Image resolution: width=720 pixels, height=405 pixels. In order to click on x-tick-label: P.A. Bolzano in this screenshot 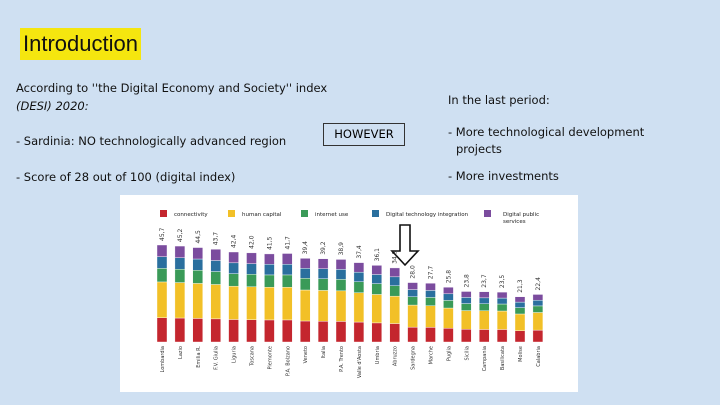, I will do `click(288, 361)`.